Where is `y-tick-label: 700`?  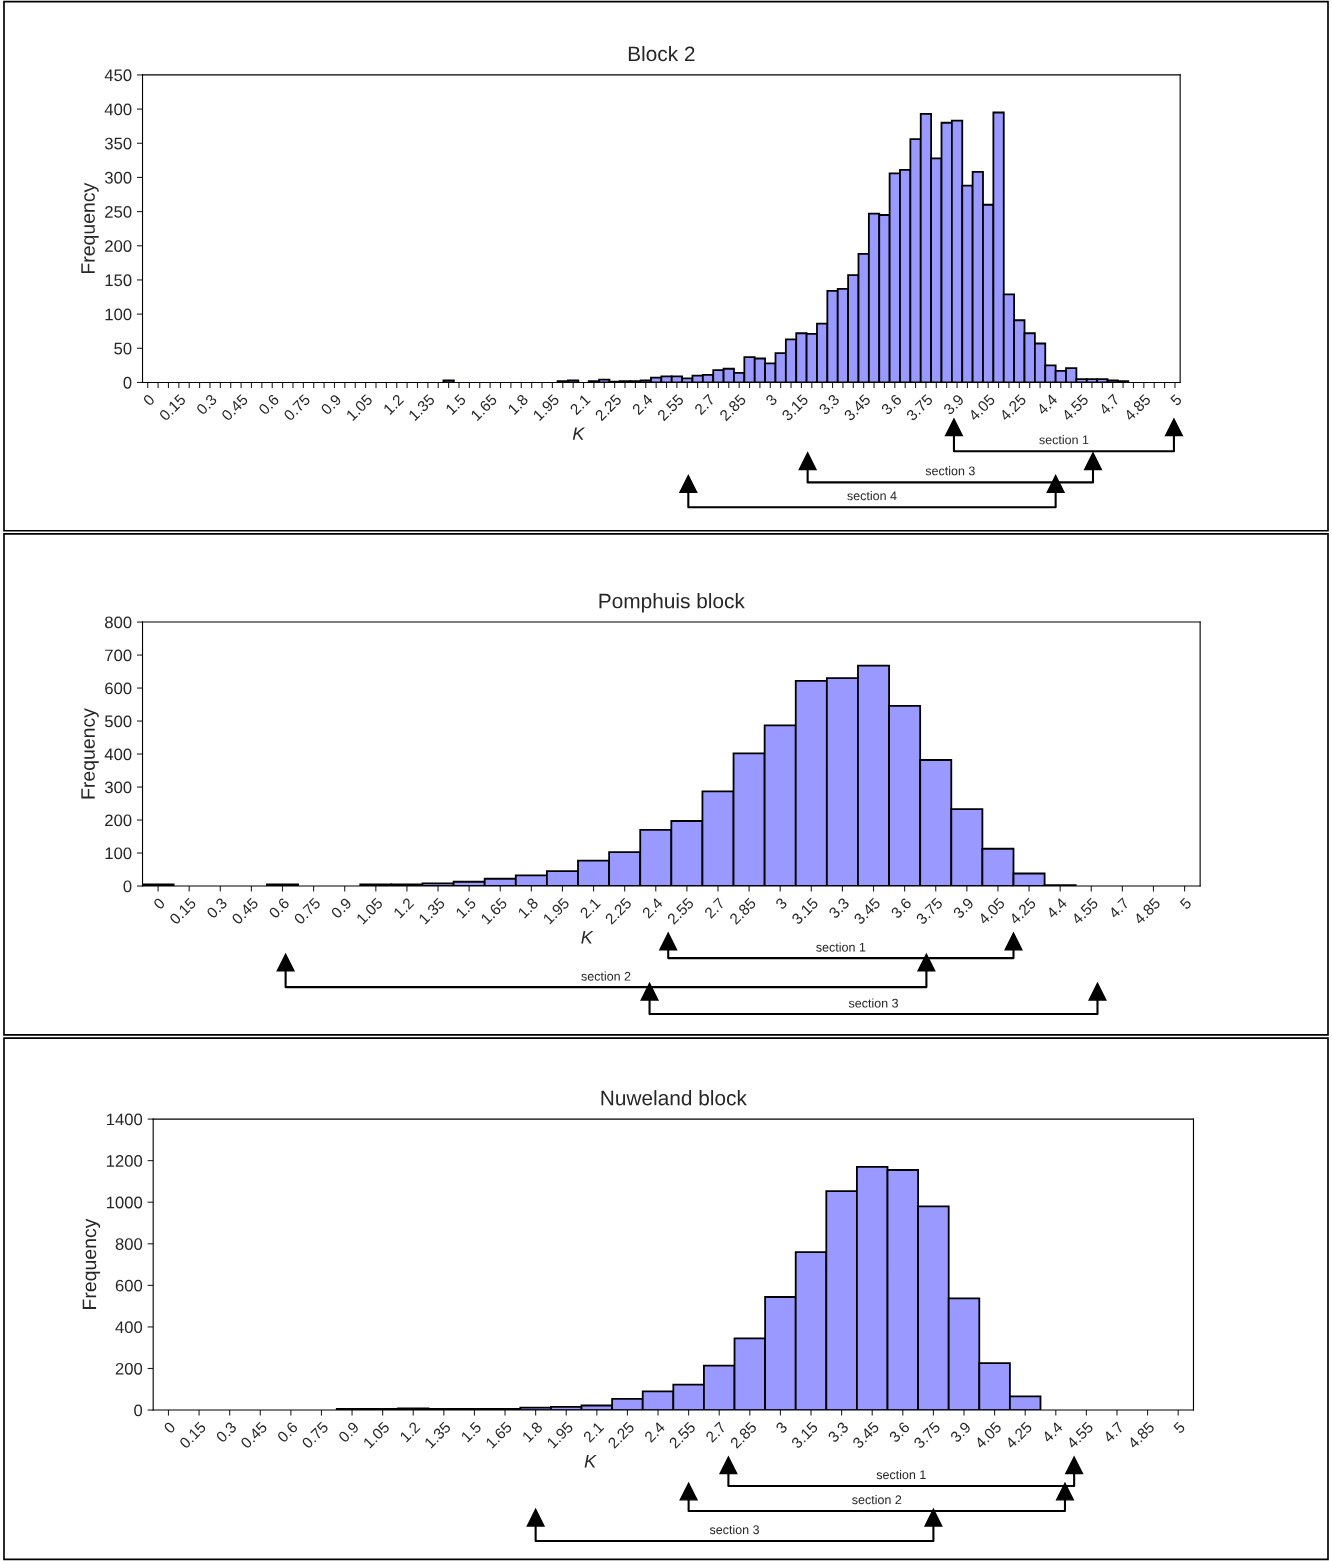
y-tick-label: 700 is located at coordinates (118, 655).